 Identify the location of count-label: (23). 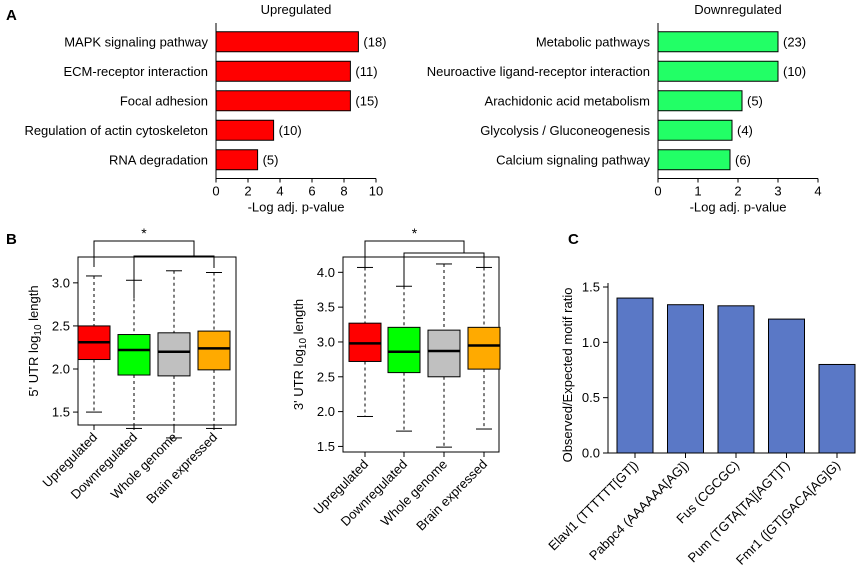
(794, 41).